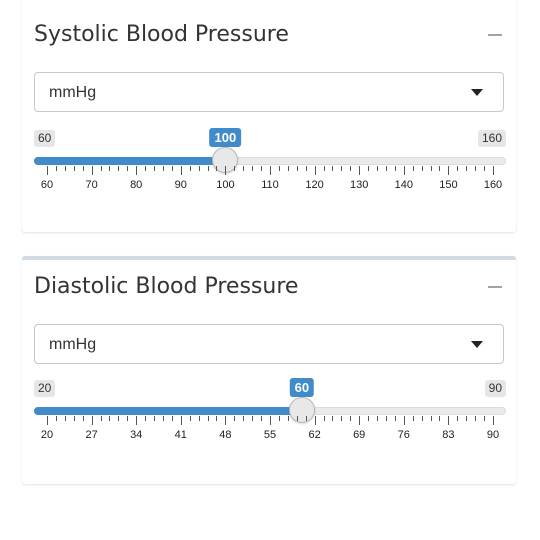  Describe the element at coordinates (359, 185) in the screenshot. I see `slider-tick-label: 130` at that location.